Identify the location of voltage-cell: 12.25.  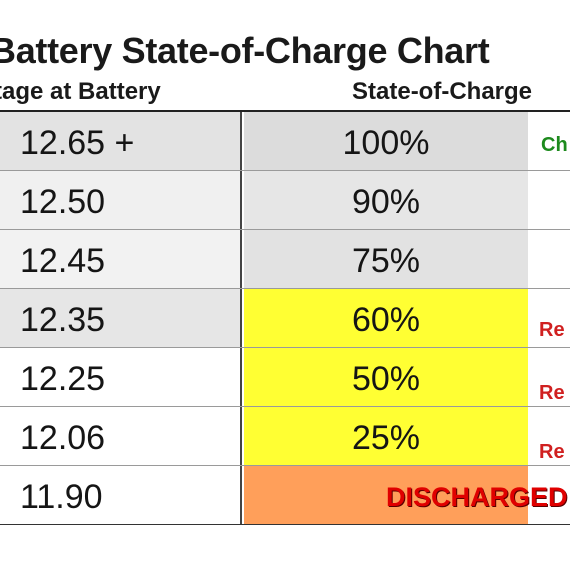
(121, 377).